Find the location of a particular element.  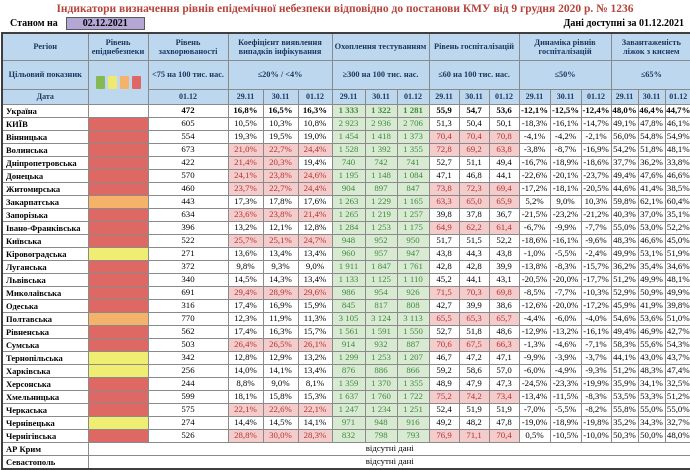

detection-cell: 26,4% is located at coordinates (245, 345).